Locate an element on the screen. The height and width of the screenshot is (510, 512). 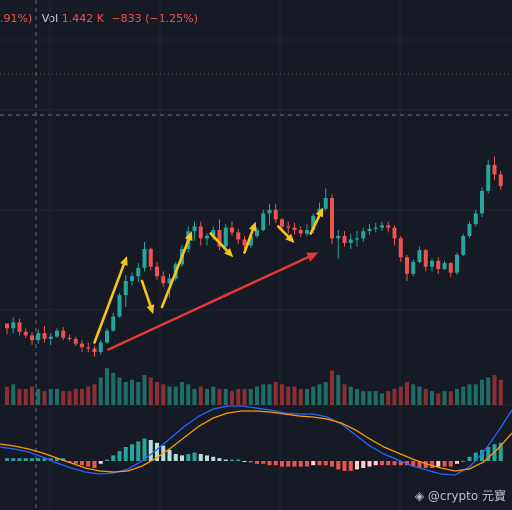
watermark-icon: ◈ is located at coordinates (419, 496).